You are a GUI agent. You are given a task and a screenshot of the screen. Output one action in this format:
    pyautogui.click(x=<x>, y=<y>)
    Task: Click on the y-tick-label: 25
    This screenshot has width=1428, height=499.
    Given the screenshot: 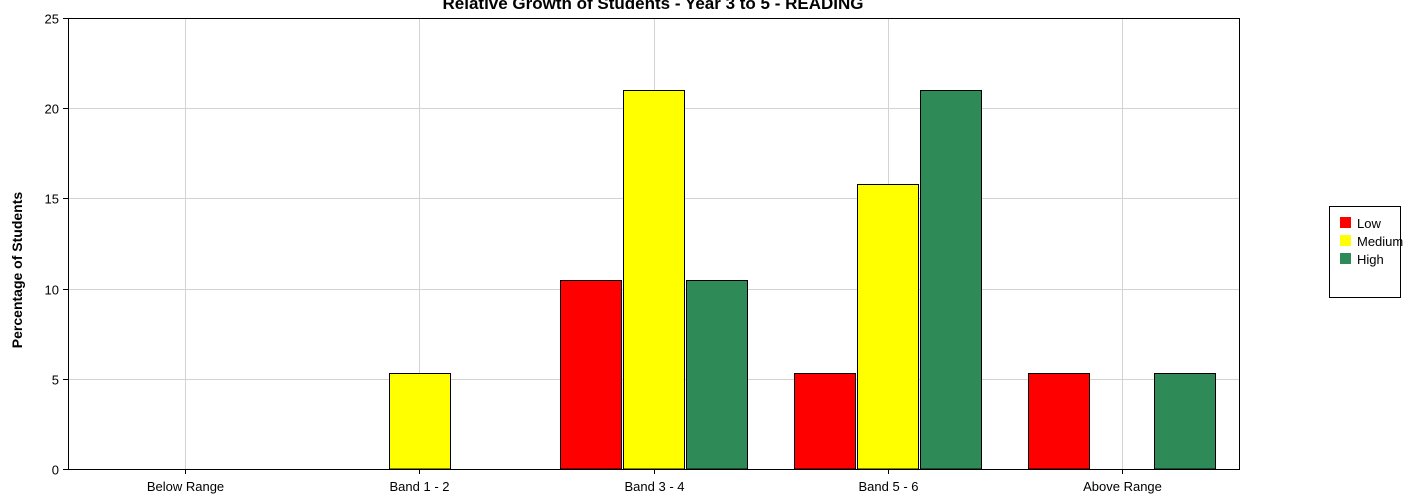 What is the action you would take?
    pyautogui.click(x=52, y=19)
    